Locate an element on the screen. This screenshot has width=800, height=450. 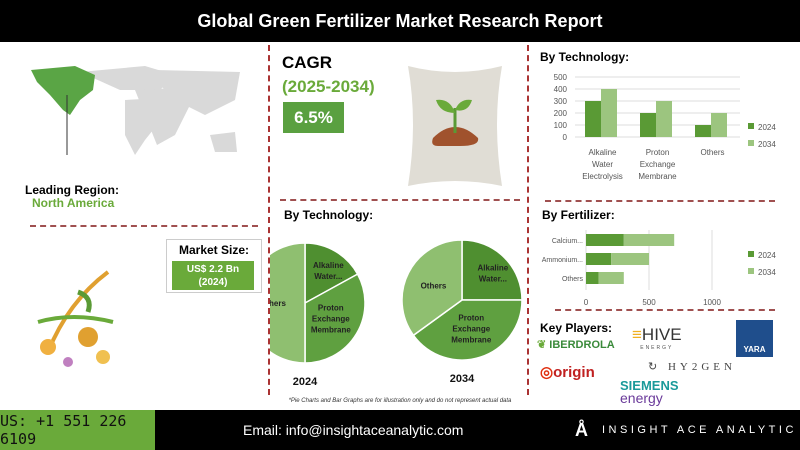
pie-label: Exchange is located at coordinates (471, 329).